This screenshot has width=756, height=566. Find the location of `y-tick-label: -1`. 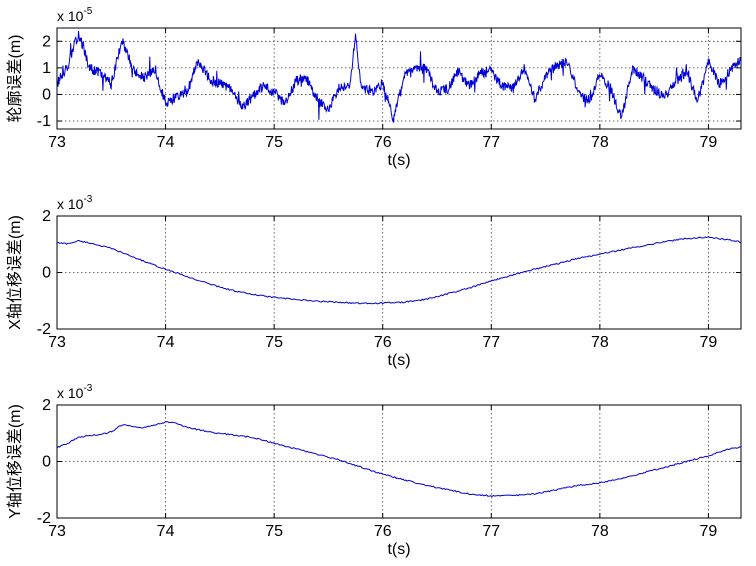

y-tick-label: -1 is located at coordinates (44, 121).